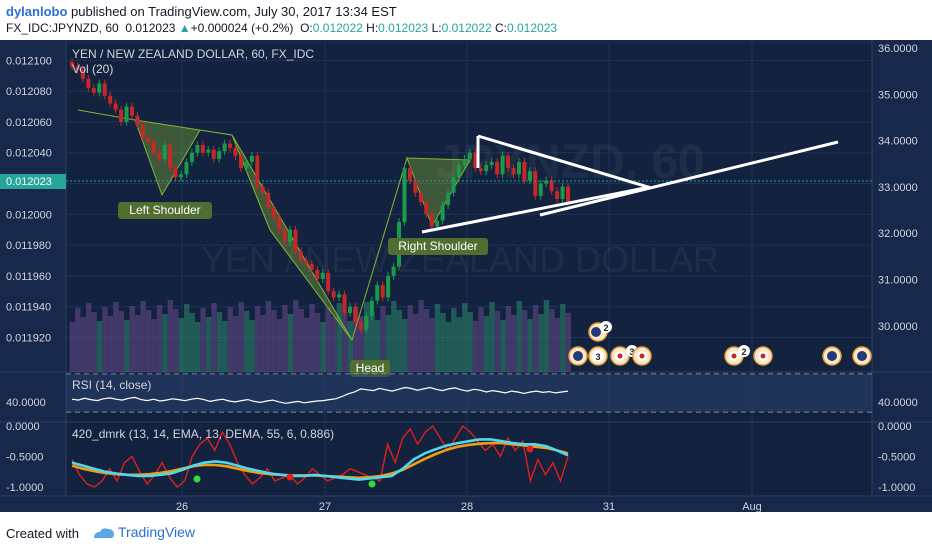  Describe the element at coordinates (157, 532) in the screenshot. I see `tradingview-brand: TradingView` at that location.